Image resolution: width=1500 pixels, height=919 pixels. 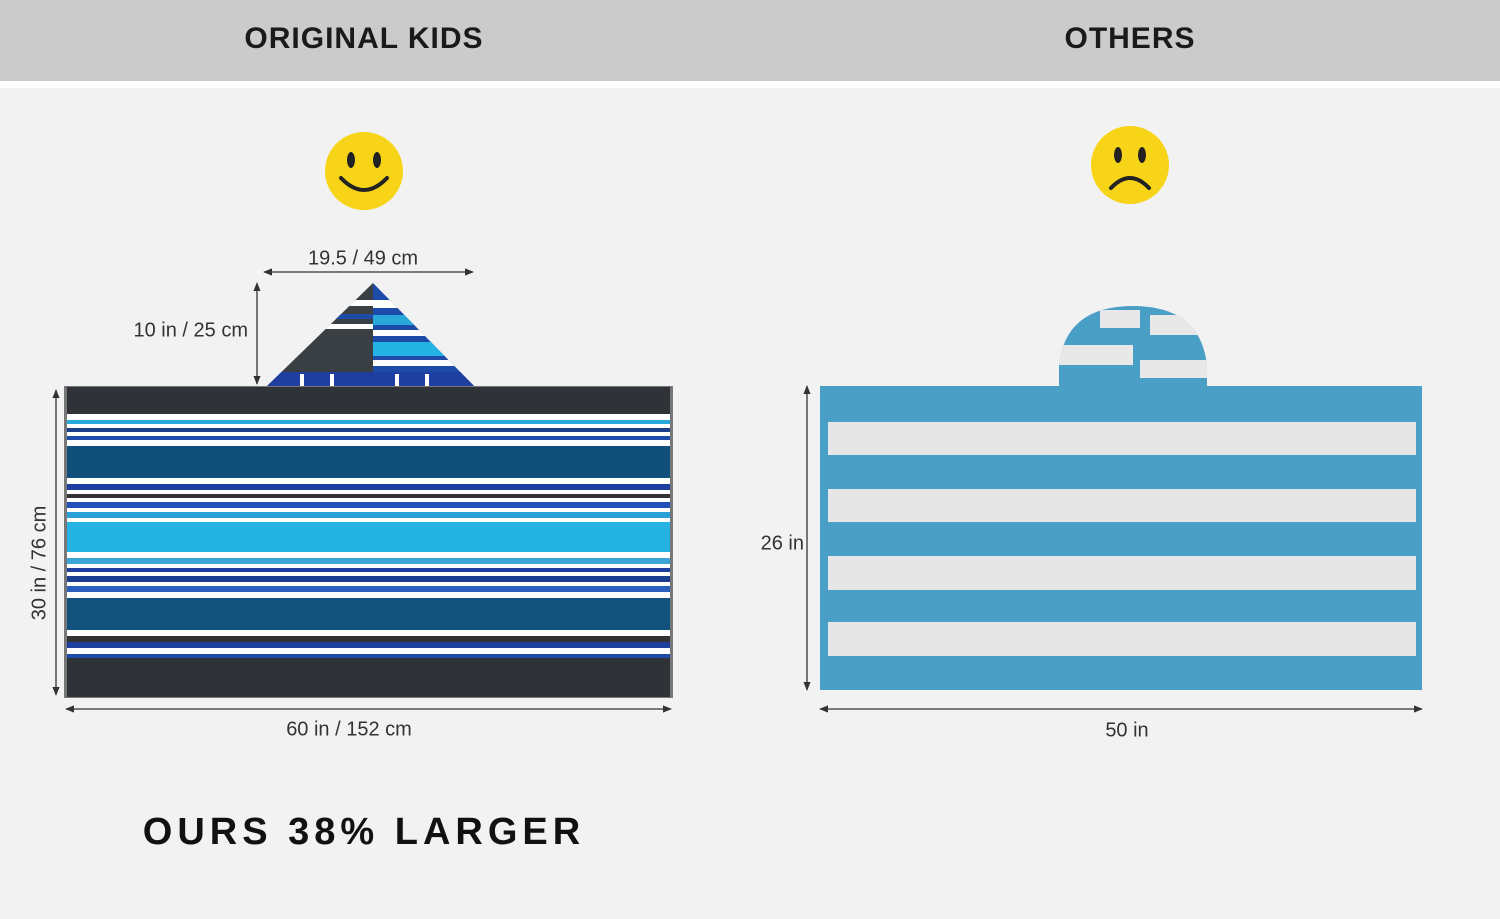 I want to click on left-towel, so click(x=368, y=542).